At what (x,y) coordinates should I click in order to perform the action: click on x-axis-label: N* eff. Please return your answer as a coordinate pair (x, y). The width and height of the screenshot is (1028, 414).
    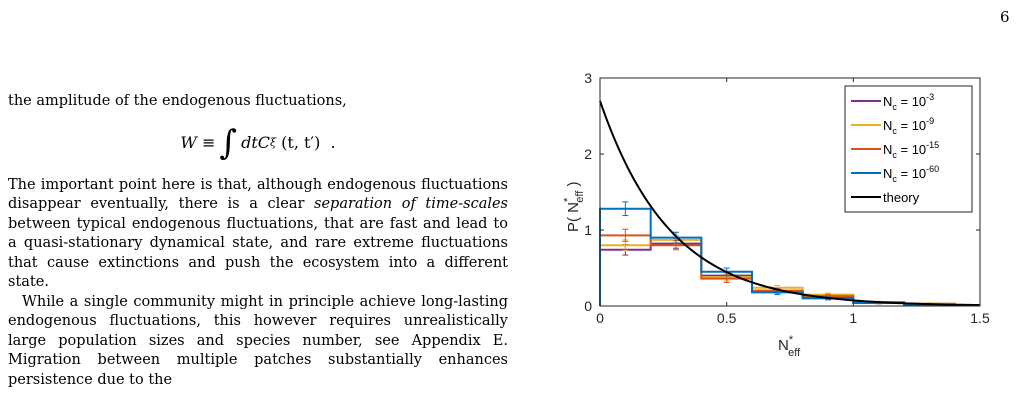
    Looking at the image, I should click on (789, 346).